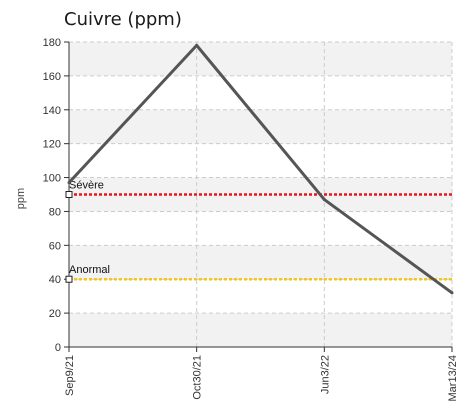 Image resolution: width=457 pixels, height=408 pixels. I want to click on y-tick-label: 40, so click(55, 280).